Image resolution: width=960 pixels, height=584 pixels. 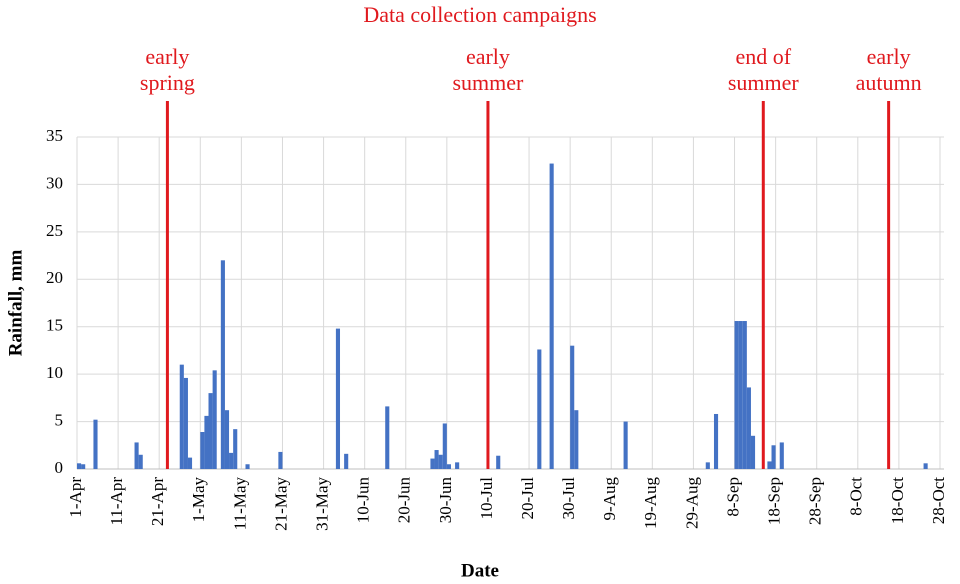 What do you see at coordinates (54, 230) in the screenshot?
I see `y-tick-label: 25` at bounding box center [54, 230].